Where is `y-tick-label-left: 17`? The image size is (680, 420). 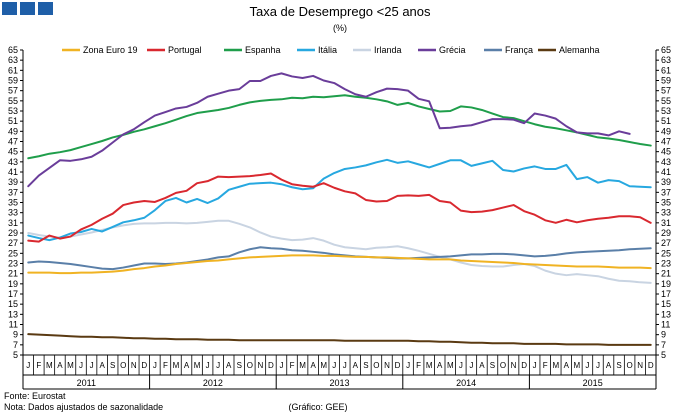 y-tick-label-left: 17 is located at coordinates (13, 294).